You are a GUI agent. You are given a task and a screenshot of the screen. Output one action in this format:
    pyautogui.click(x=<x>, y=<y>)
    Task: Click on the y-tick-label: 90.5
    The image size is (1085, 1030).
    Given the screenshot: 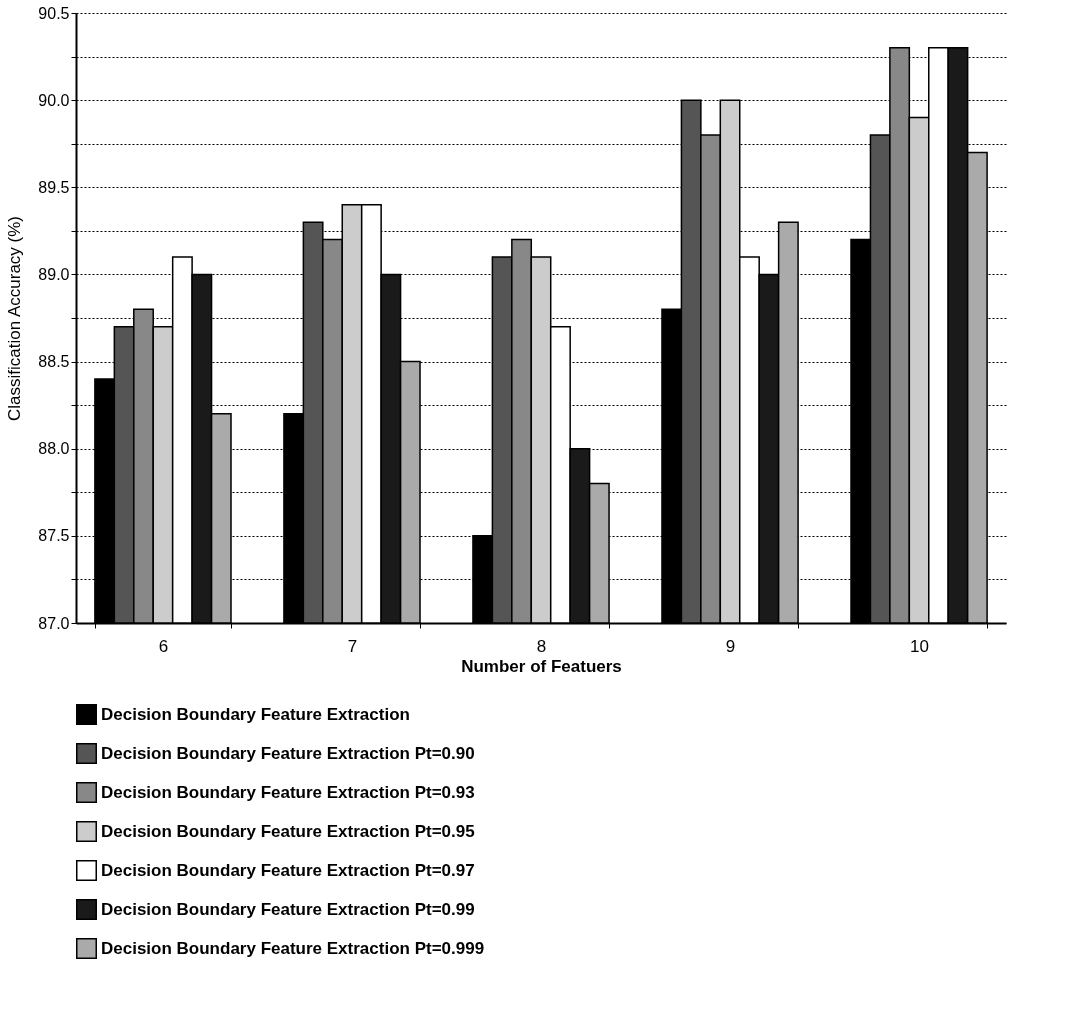 What is the action you would take?
    pyautogui.click(x=54, y=13)
    